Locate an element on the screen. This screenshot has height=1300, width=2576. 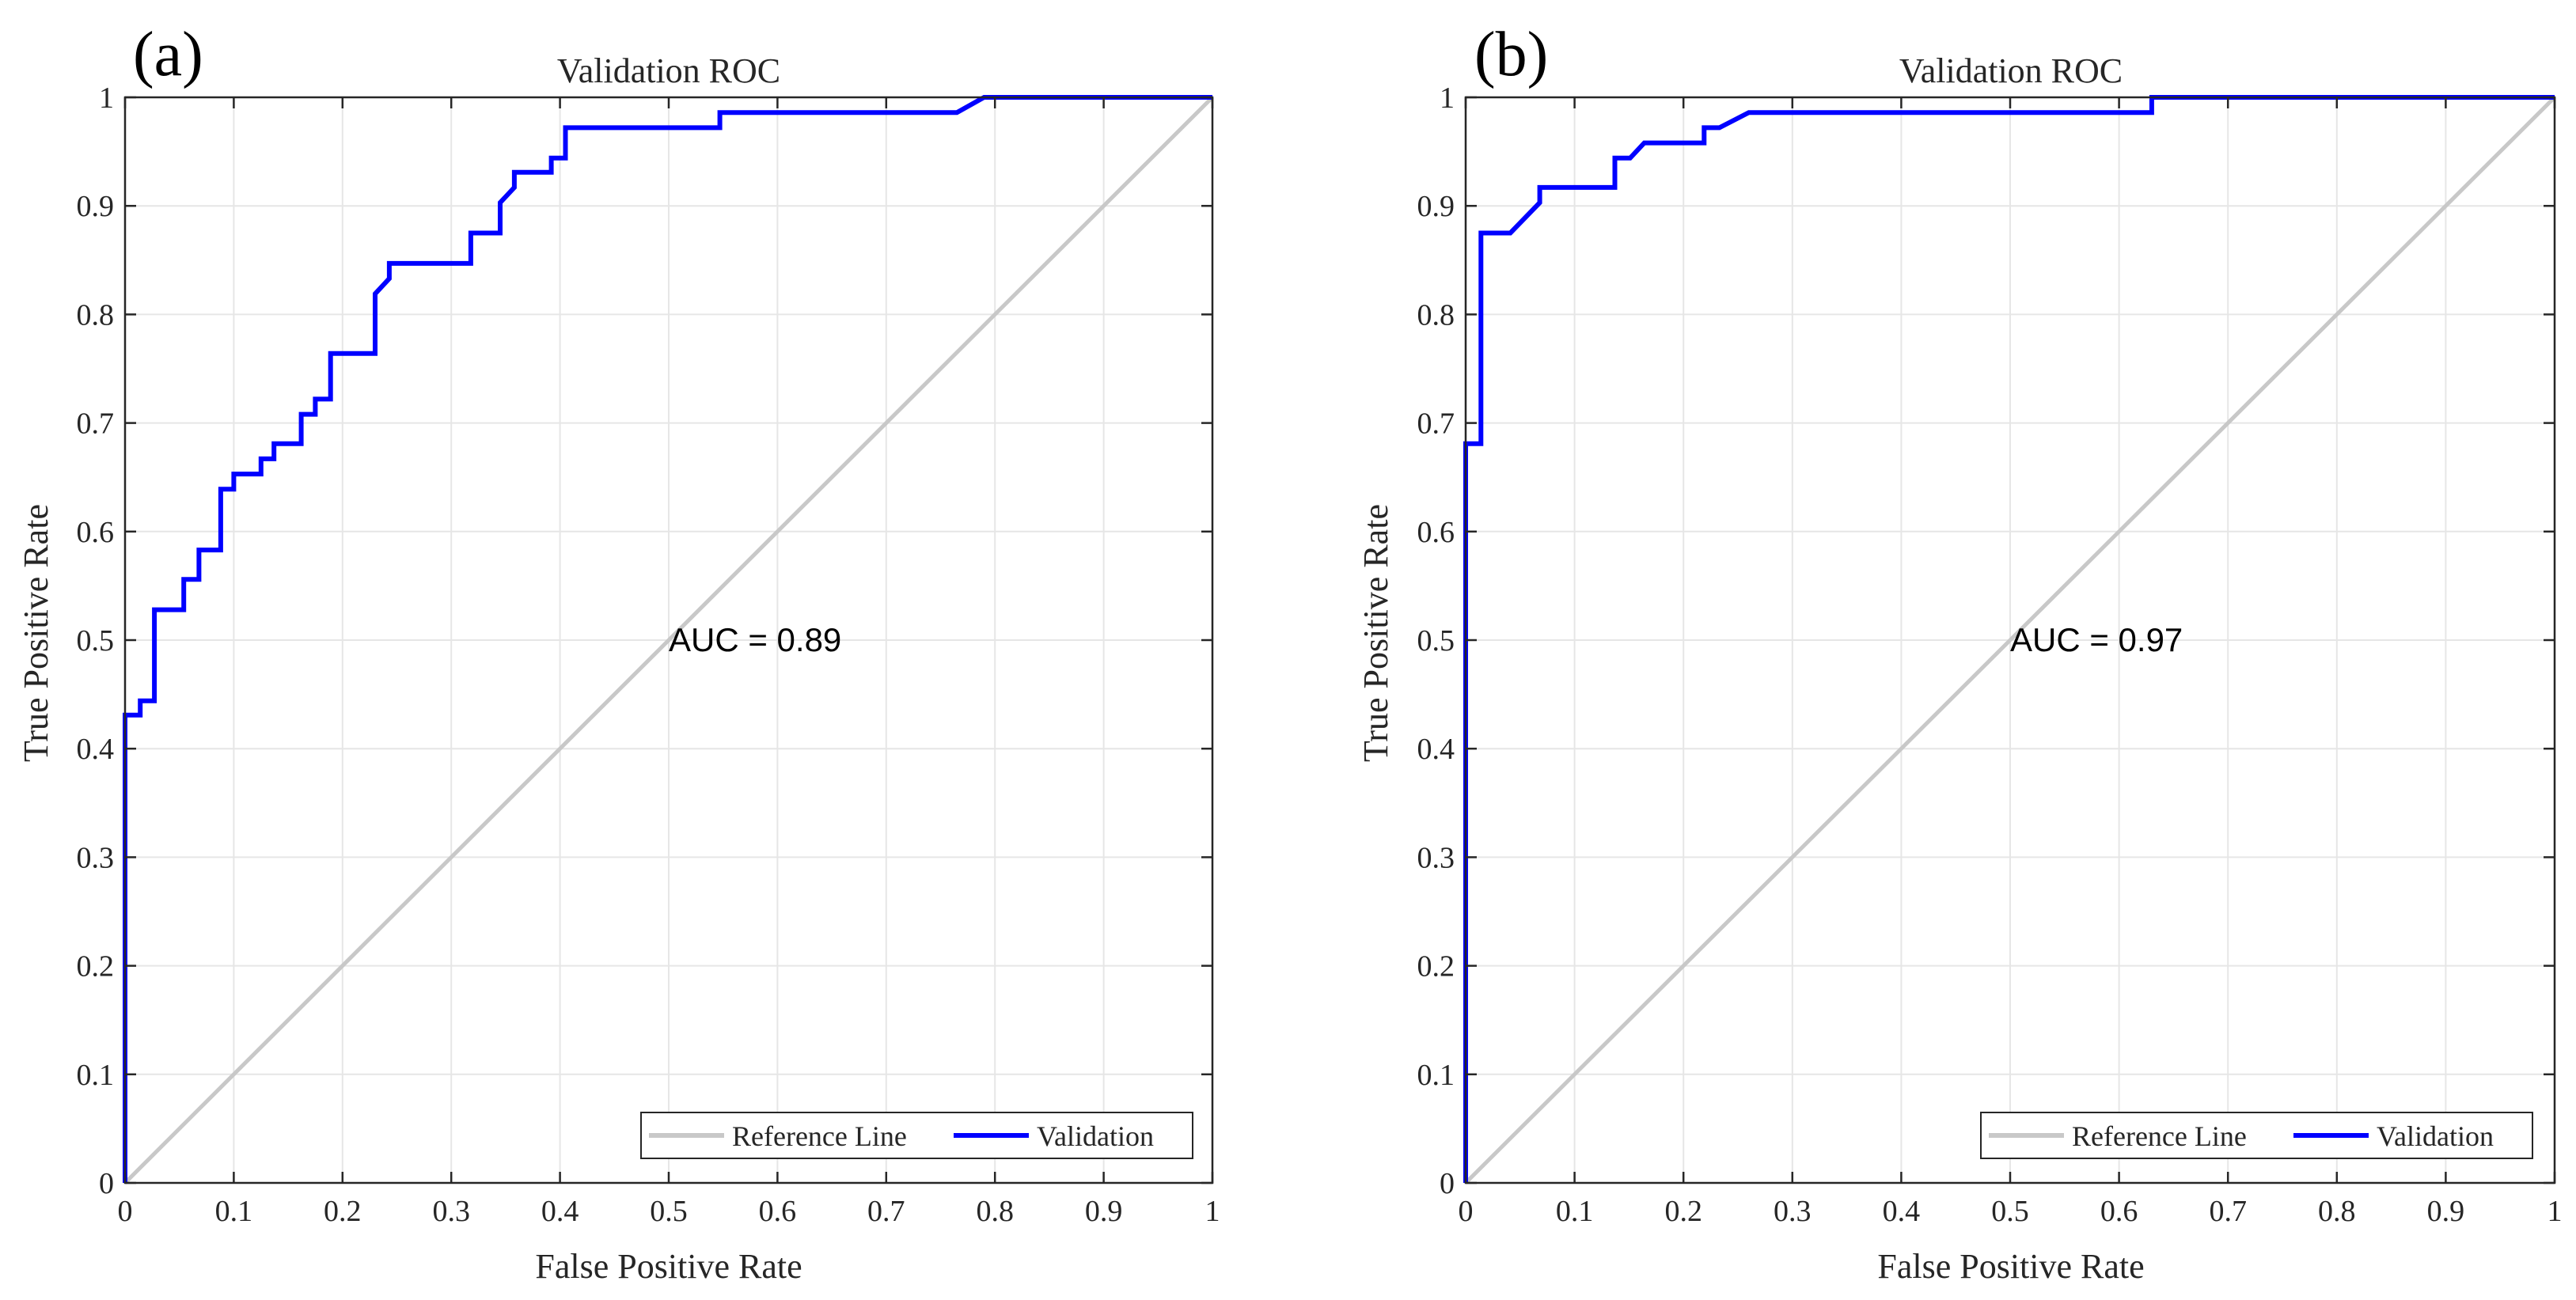
panel-label: (a) is located at coordinates (168, 54).